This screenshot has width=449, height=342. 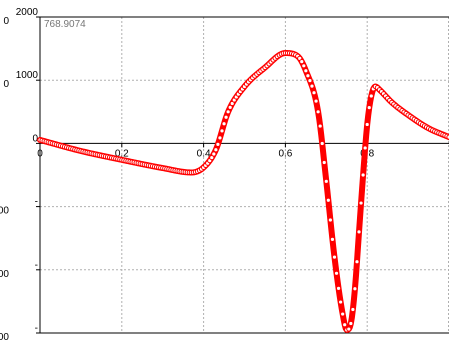 What do you see at coordinates (65, 24) in the screenshot?
I see `value-readout: 768.9074` at bounding box center [65, 24].